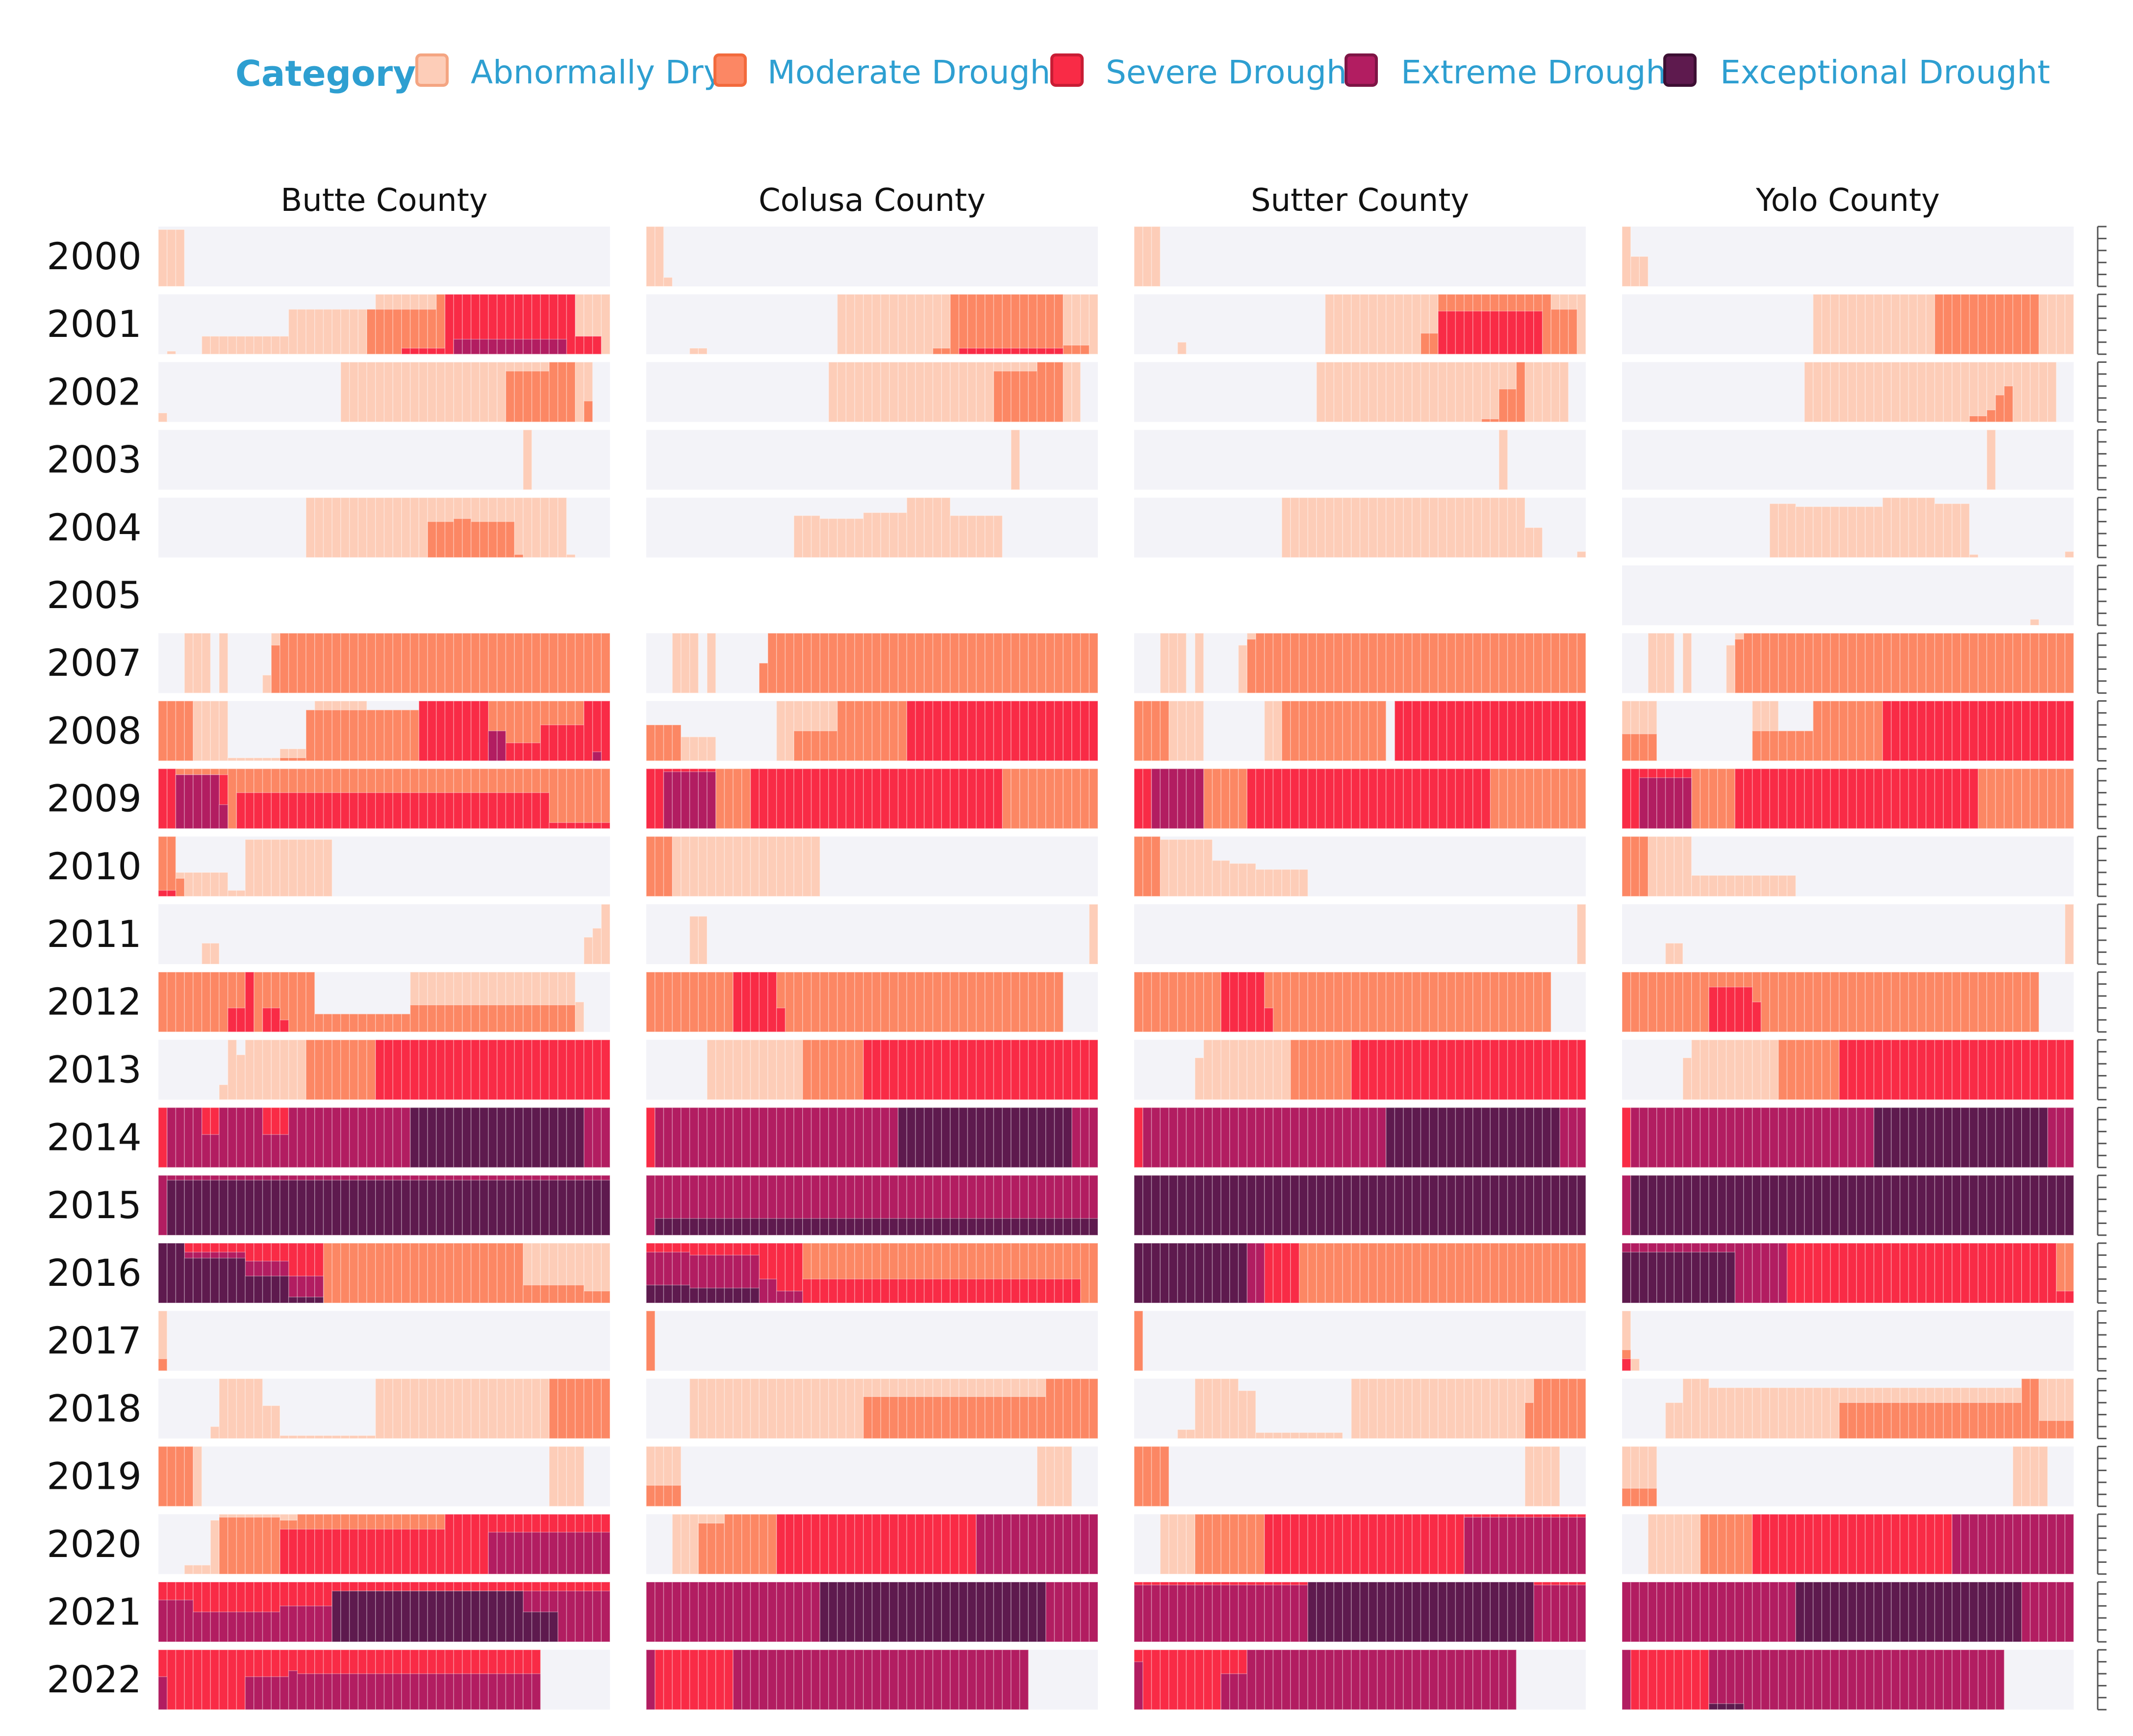  I want to click on panel-butte-county-2002, so click(384, 392).